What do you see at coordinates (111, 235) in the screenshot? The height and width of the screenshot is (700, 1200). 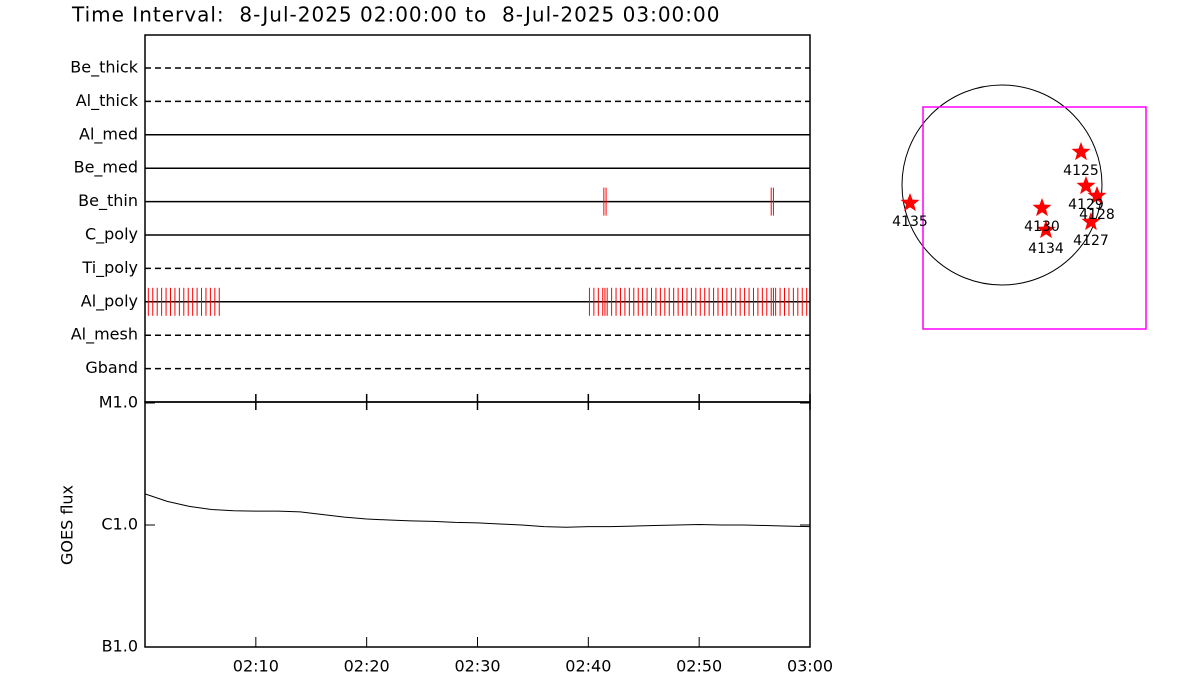 I see `row-label: C_poly` at bounding box center [111, 235].